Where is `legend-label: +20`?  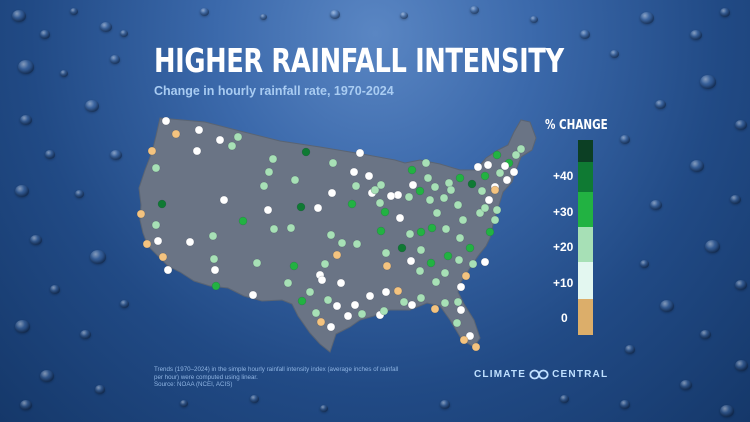
legend-label: +20 is located at coordinates (563, 247).